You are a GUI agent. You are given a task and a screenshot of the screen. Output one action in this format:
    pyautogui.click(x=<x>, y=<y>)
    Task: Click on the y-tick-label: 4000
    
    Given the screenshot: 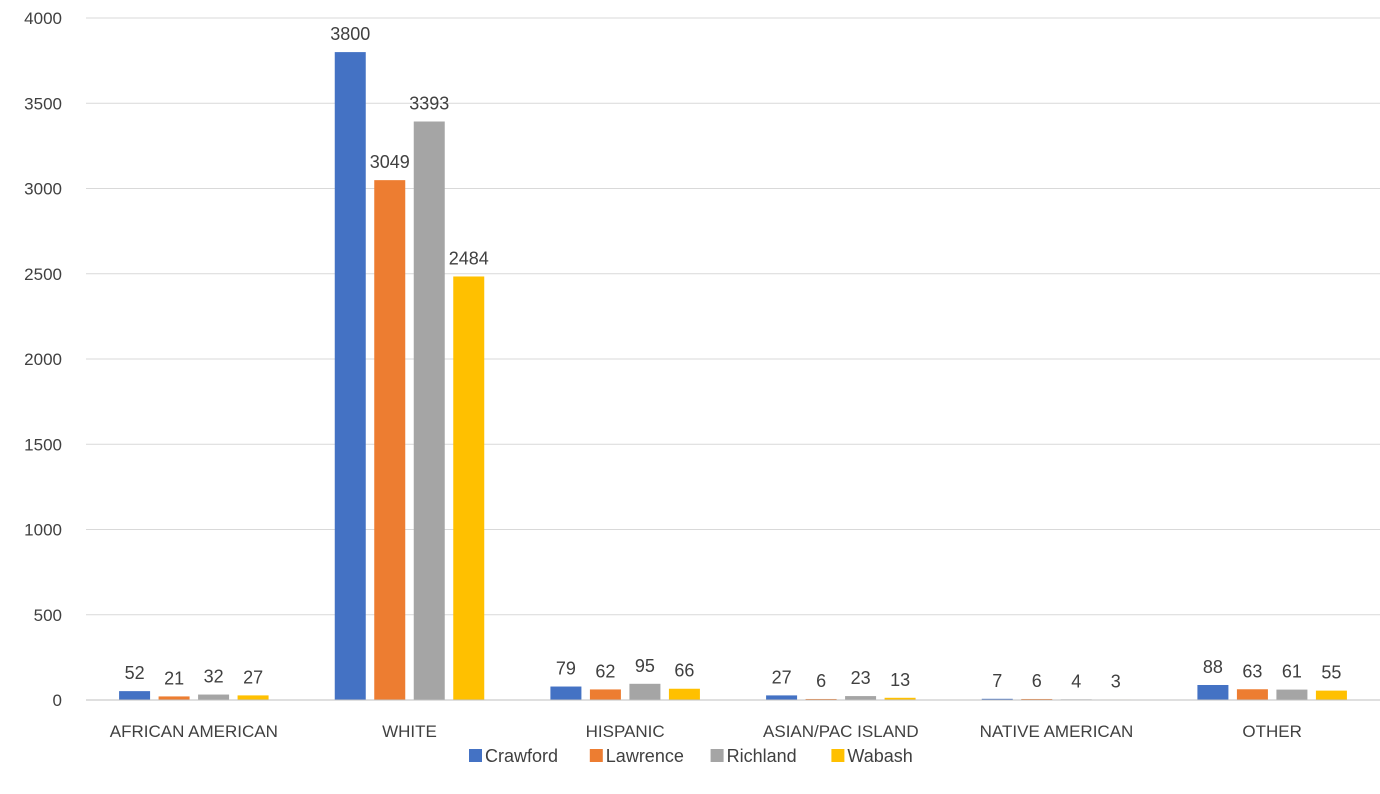 What is the action you would take?
    pyautogui.click(x=43, y=18)
    